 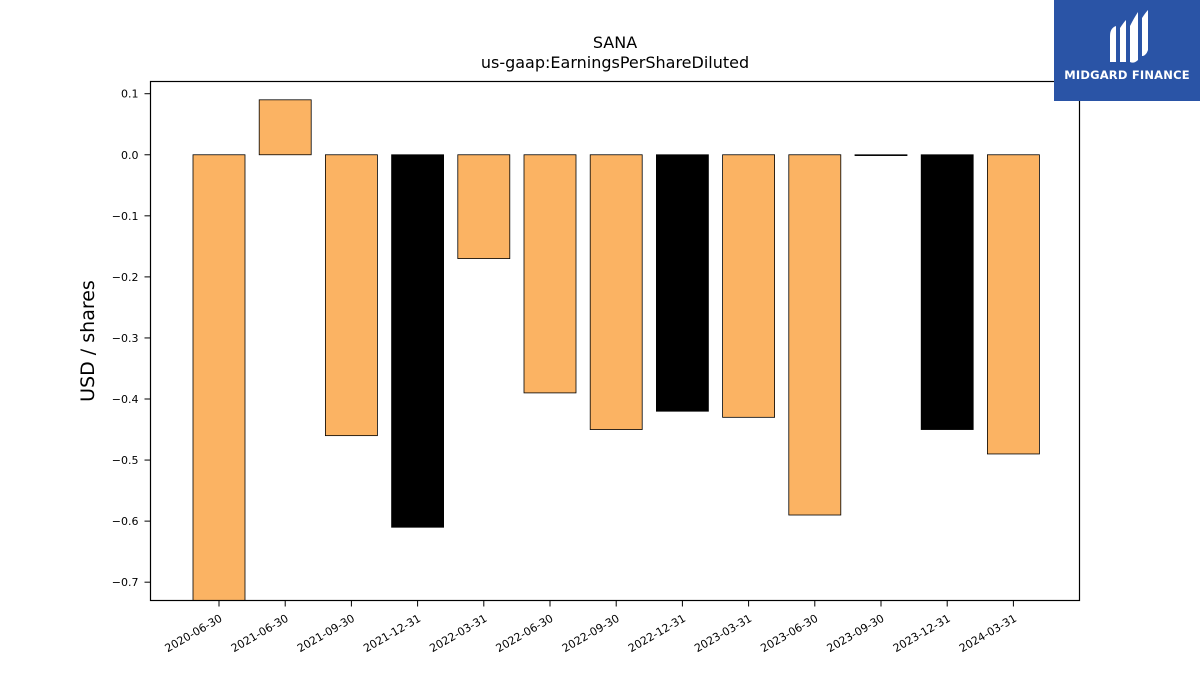 I want to click on y-tick-label: −0.7, so click(x=125, y=582).